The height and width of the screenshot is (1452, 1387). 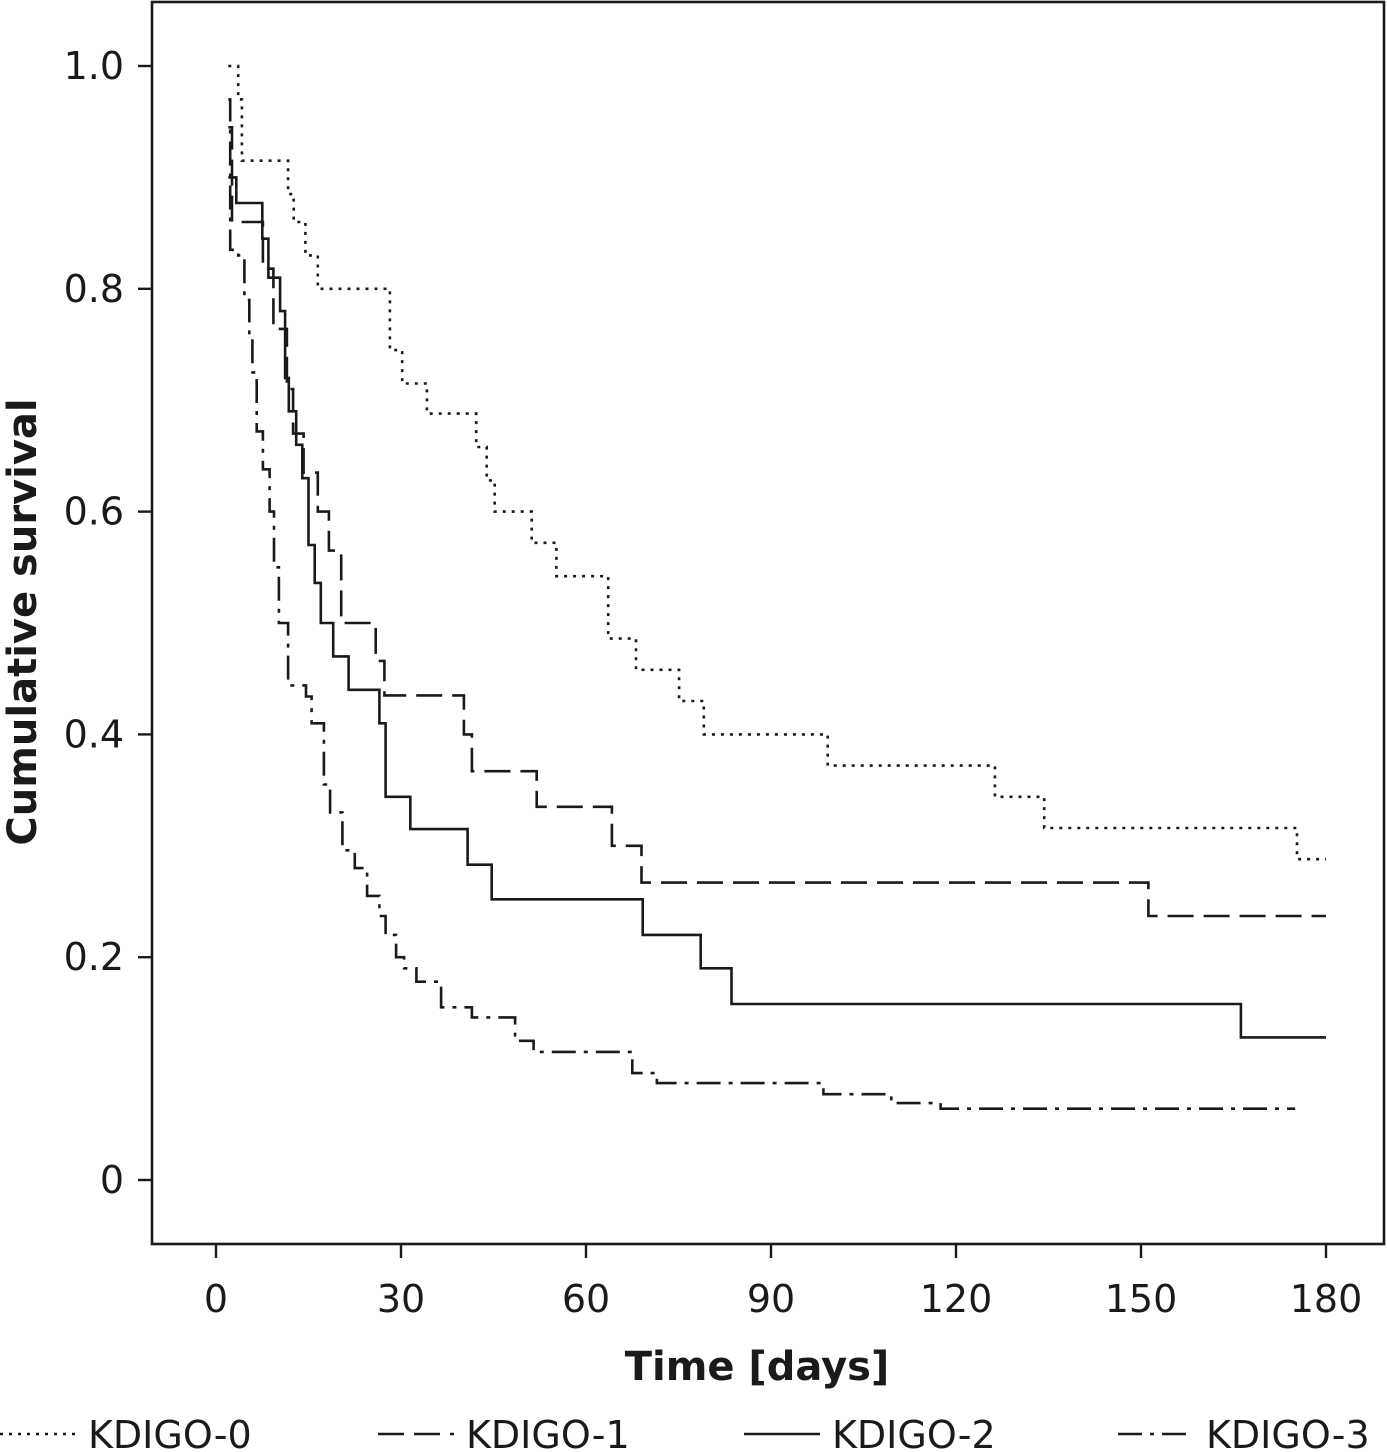 I want to click on x-tick-label-0: 0, so click(x=216, y=1299).